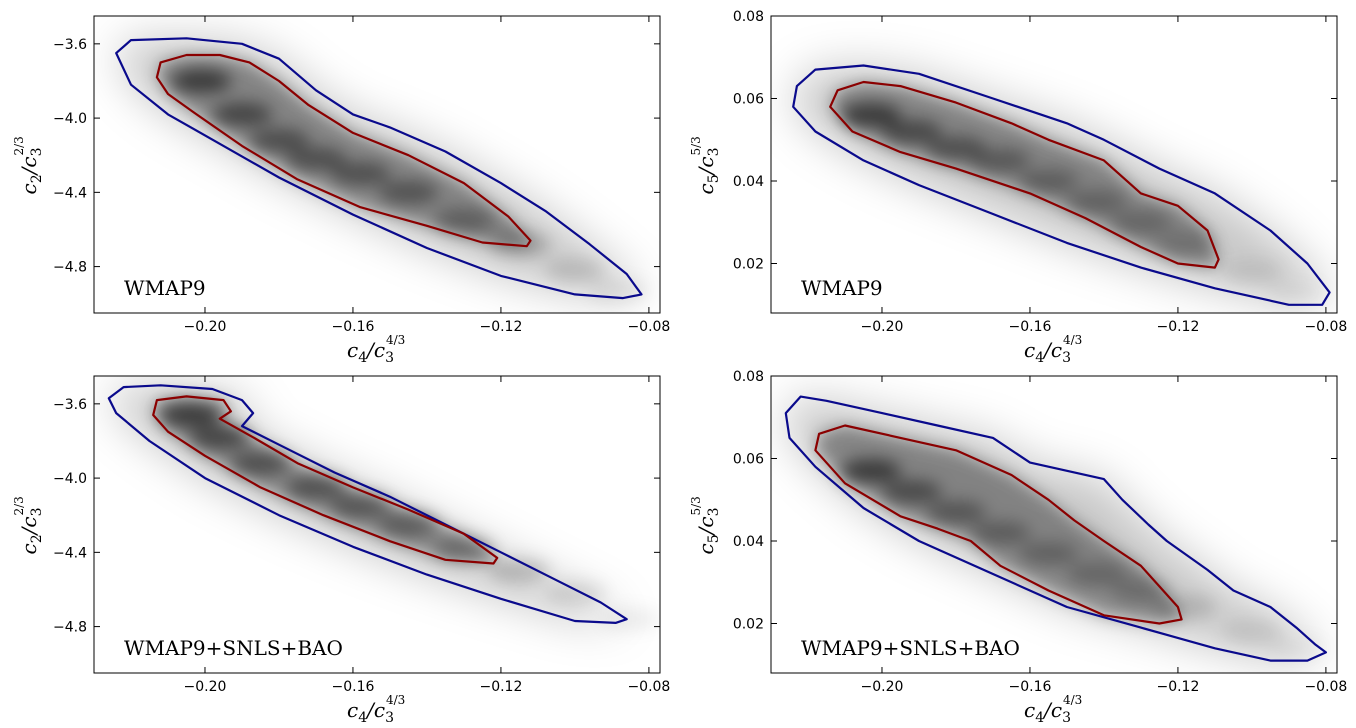 Image resolution: width=1356 pixels, height=728 pixels. I want to click on y-tick-label: 0.04, so click(748, 542).